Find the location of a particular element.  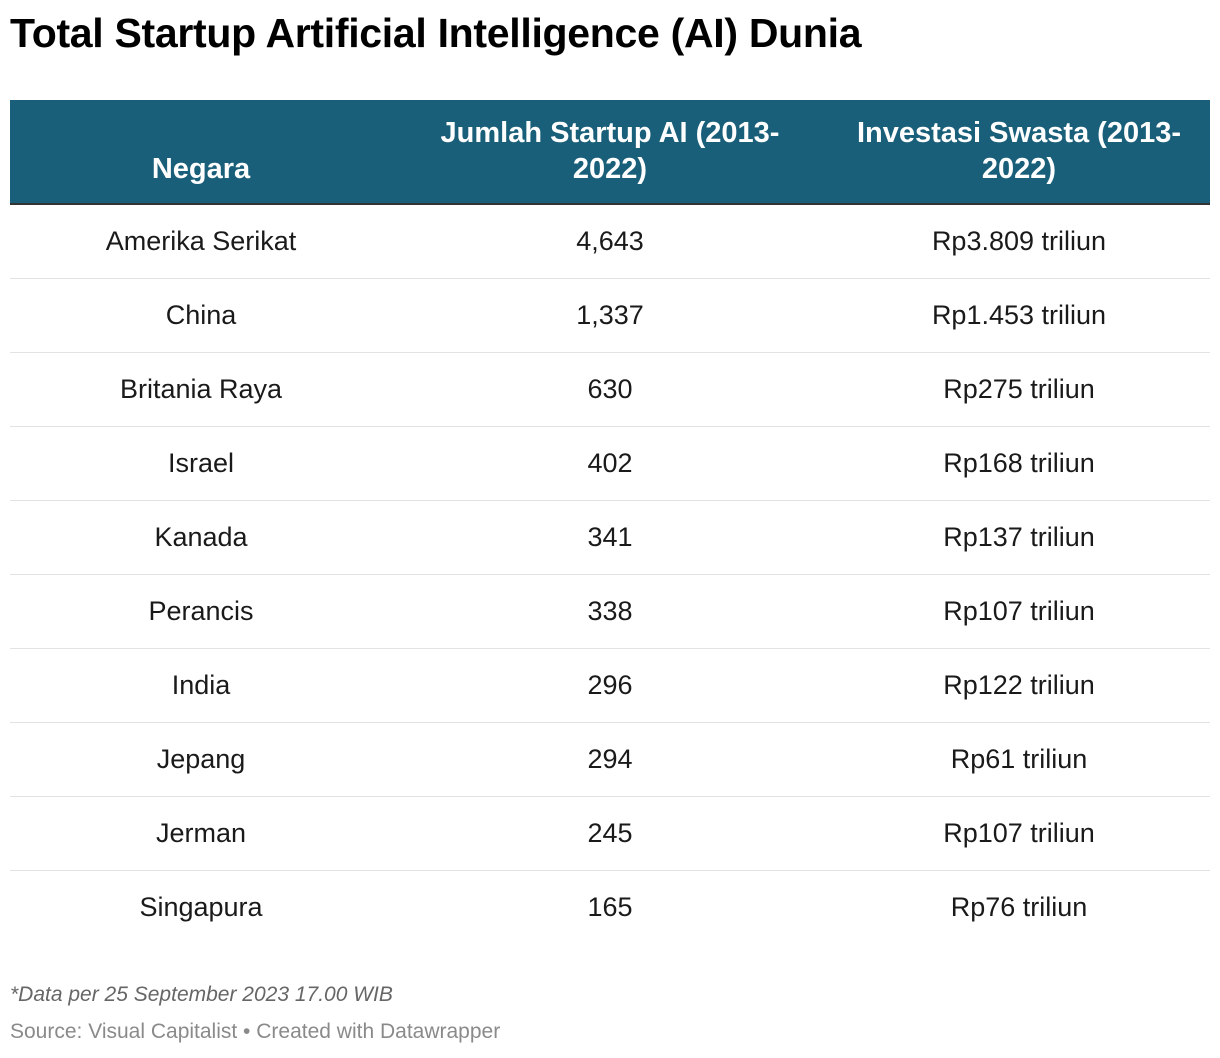

column-header-investasi-swasta: Investasi Swasta (2013-2022) is located at coordinates (1019, 152).